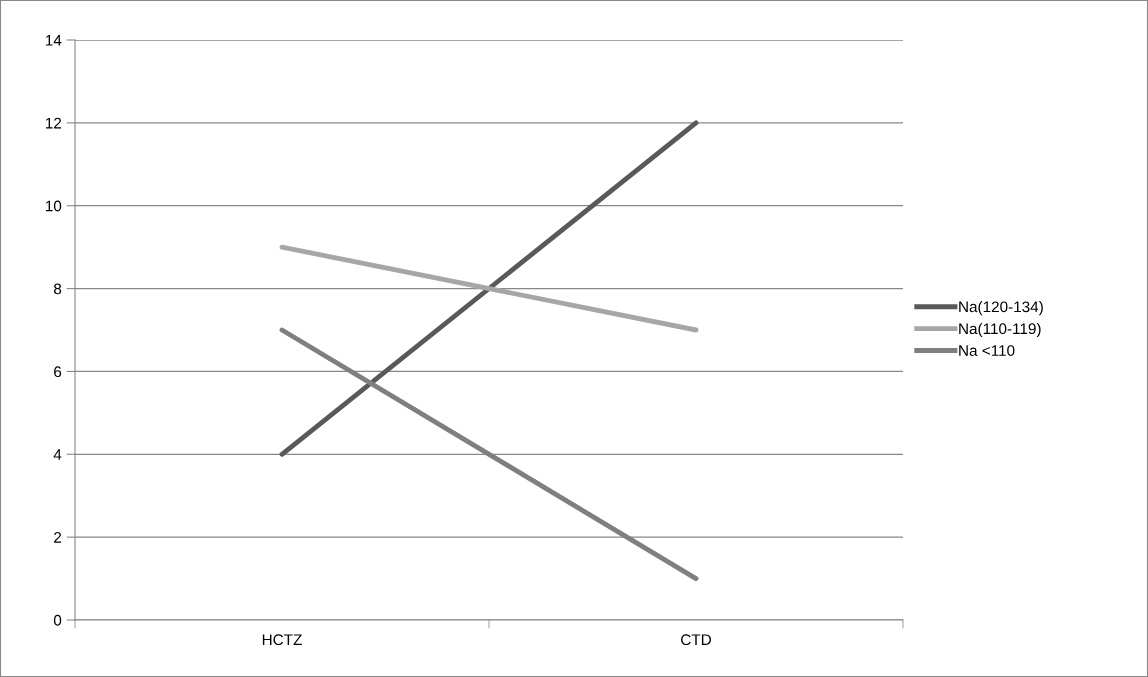  What do you see at coordinates (58, 372) in the screenshot?
I see `y-tick-label: 6` at bounding box center [58, 372].